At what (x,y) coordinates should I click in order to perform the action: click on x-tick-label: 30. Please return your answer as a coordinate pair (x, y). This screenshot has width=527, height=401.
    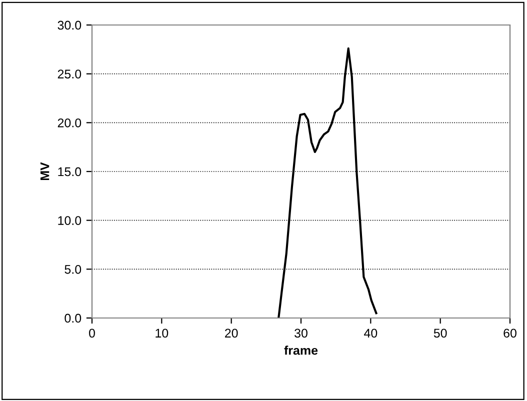
    Looking at the image, I should click on (301, 333).